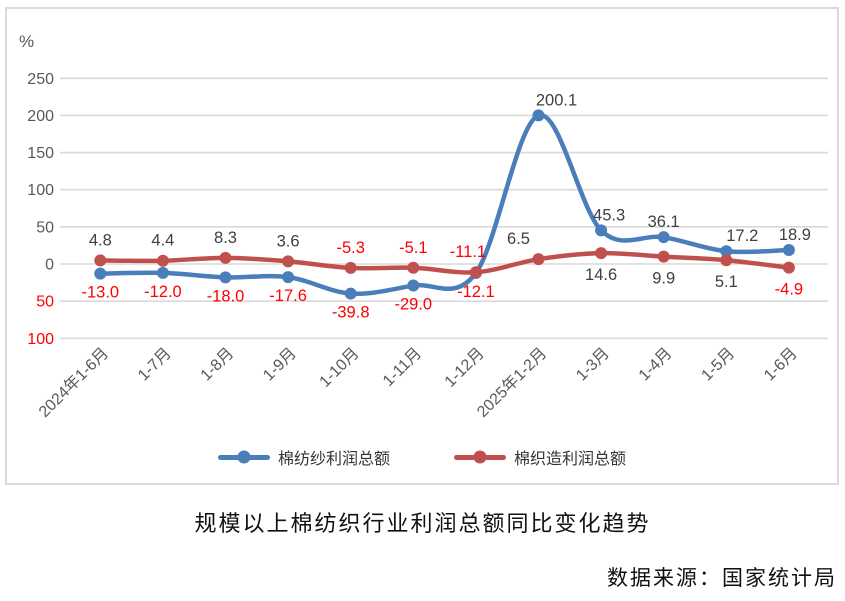 Image resolution: width=845 pixels, height=601 pixels. I want to click on data-label: -11.1, so click(468, 252).